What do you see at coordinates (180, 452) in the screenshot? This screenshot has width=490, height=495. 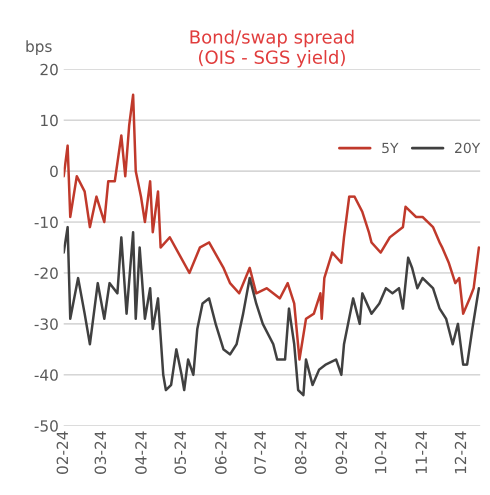 I see `x-tick-label: 05-24` at bounding box center [180, 452].